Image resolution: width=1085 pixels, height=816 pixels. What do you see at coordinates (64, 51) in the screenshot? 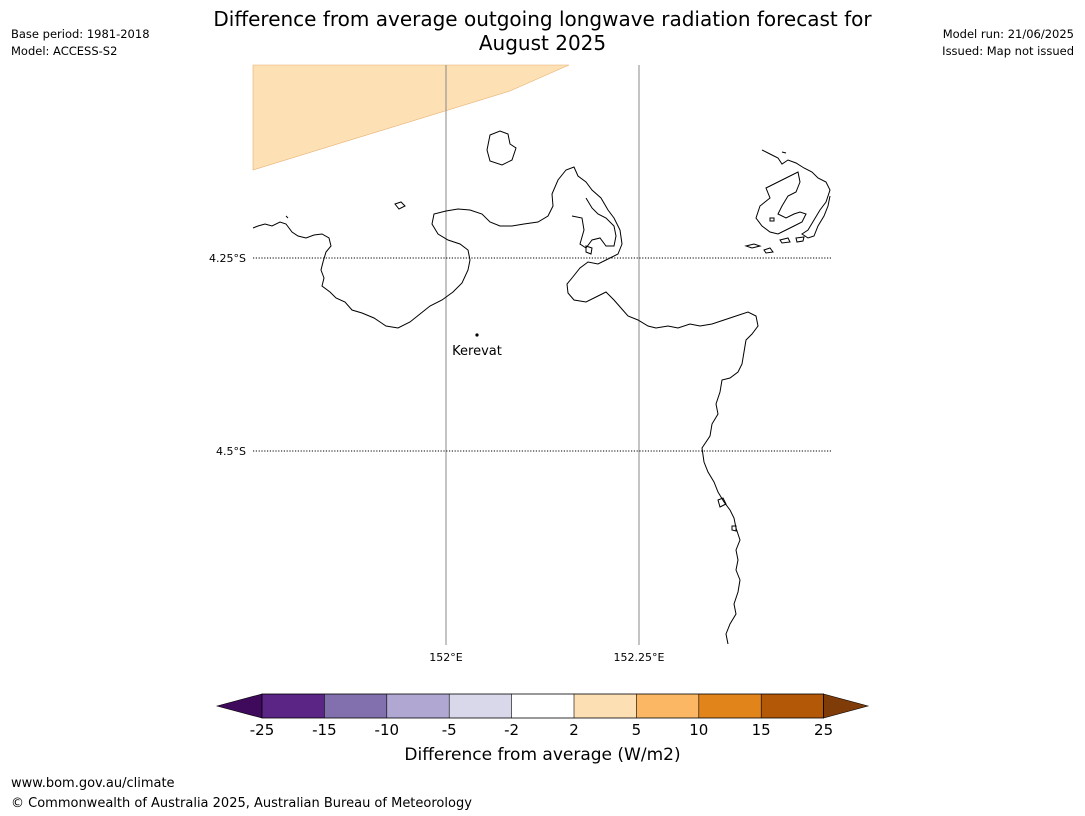
I see `model-name: Model: ACCESS-S2` at bounding box center [64, 51].